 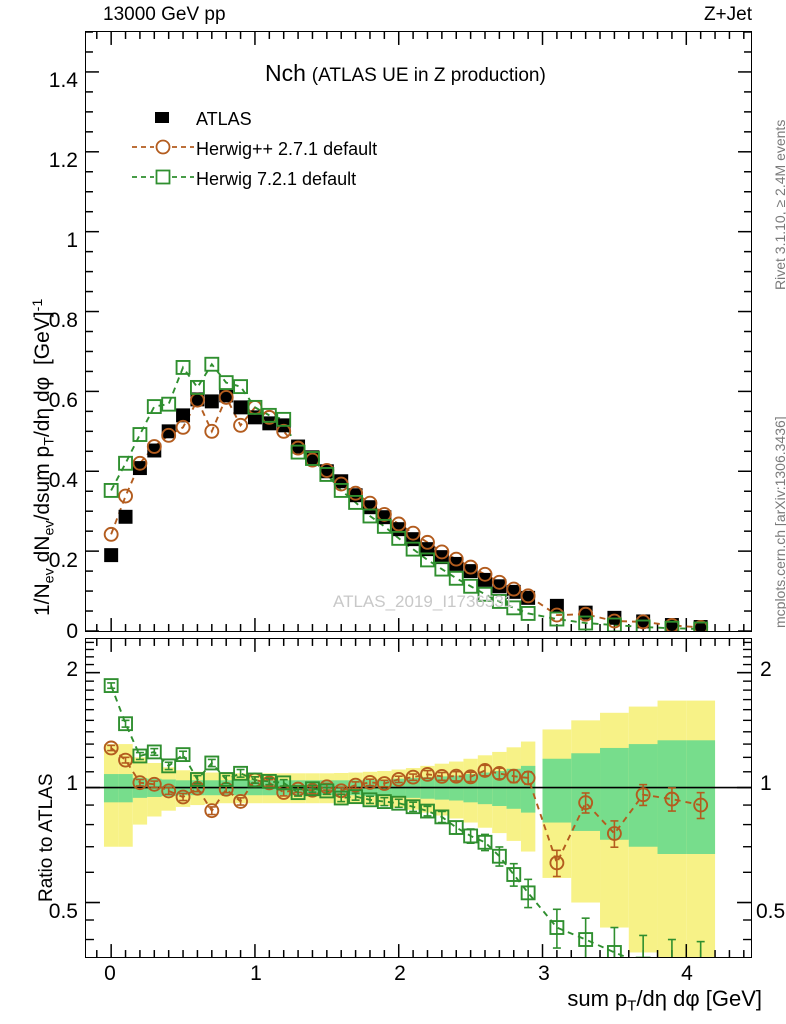 I want to click on legend-item-herwigpp: Herwig++ 2.7.1 default, so click(x=253, y=149).